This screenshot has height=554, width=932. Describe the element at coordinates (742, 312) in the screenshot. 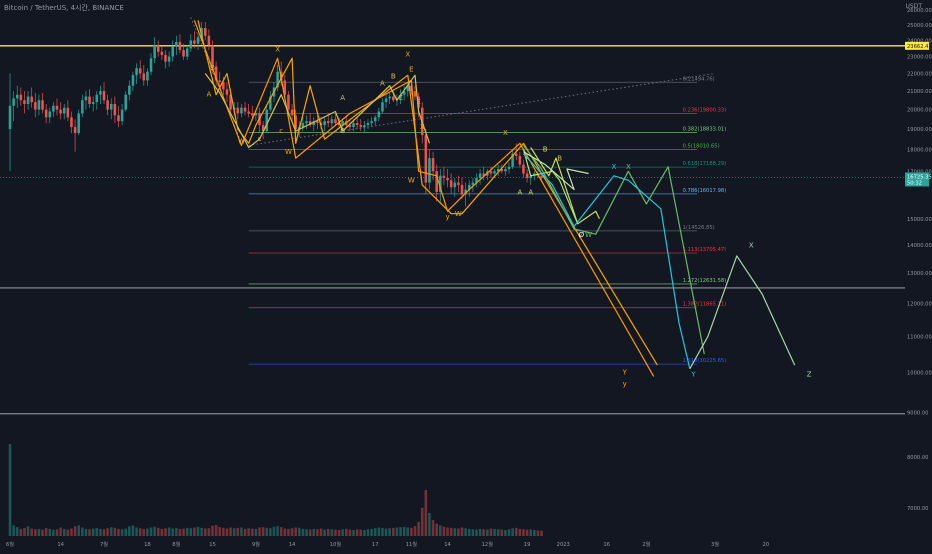

I see `wave-path` at that location.